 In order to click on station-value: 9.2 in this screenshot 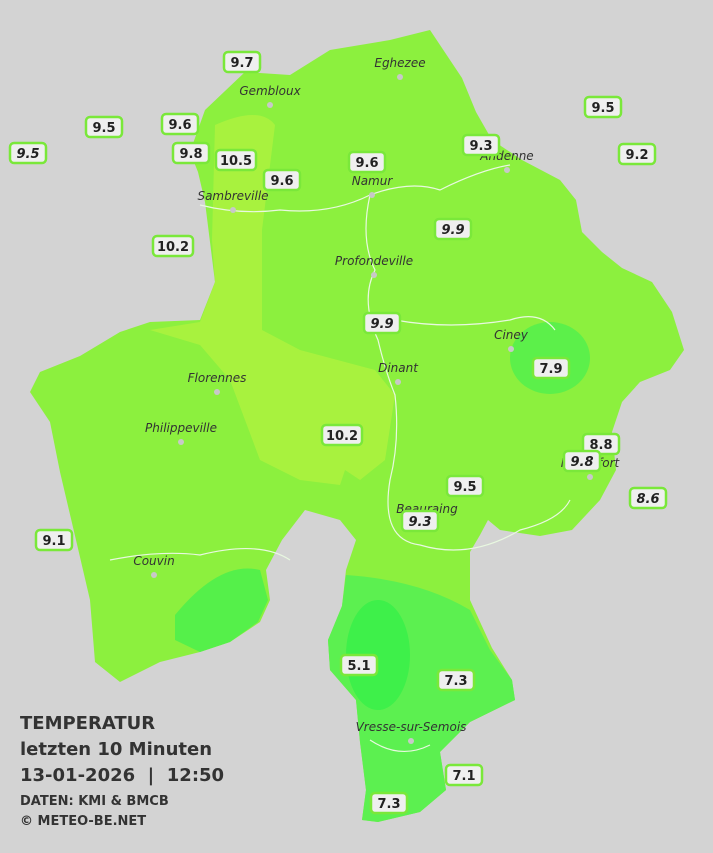, I will do `click(636, 155)`.